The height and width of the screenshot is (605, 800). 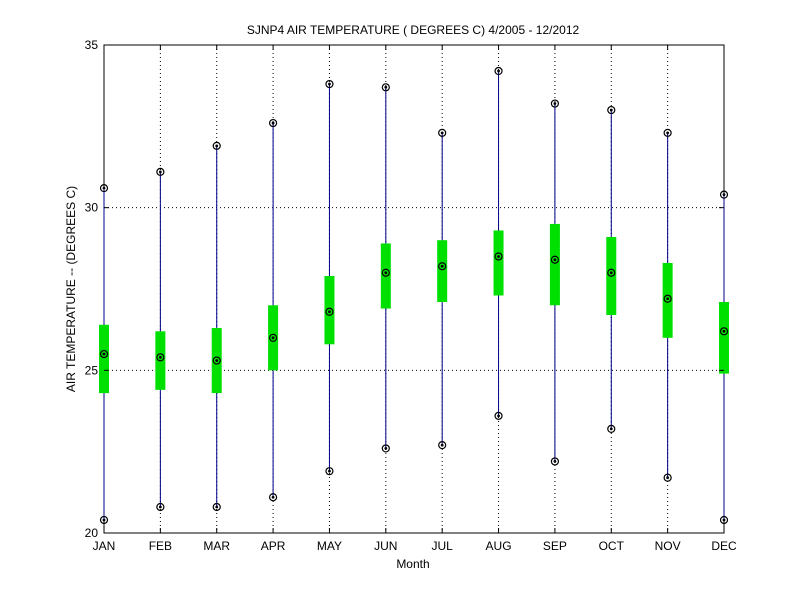 I want to click on month-box-dec, so click(x=724, y=357).